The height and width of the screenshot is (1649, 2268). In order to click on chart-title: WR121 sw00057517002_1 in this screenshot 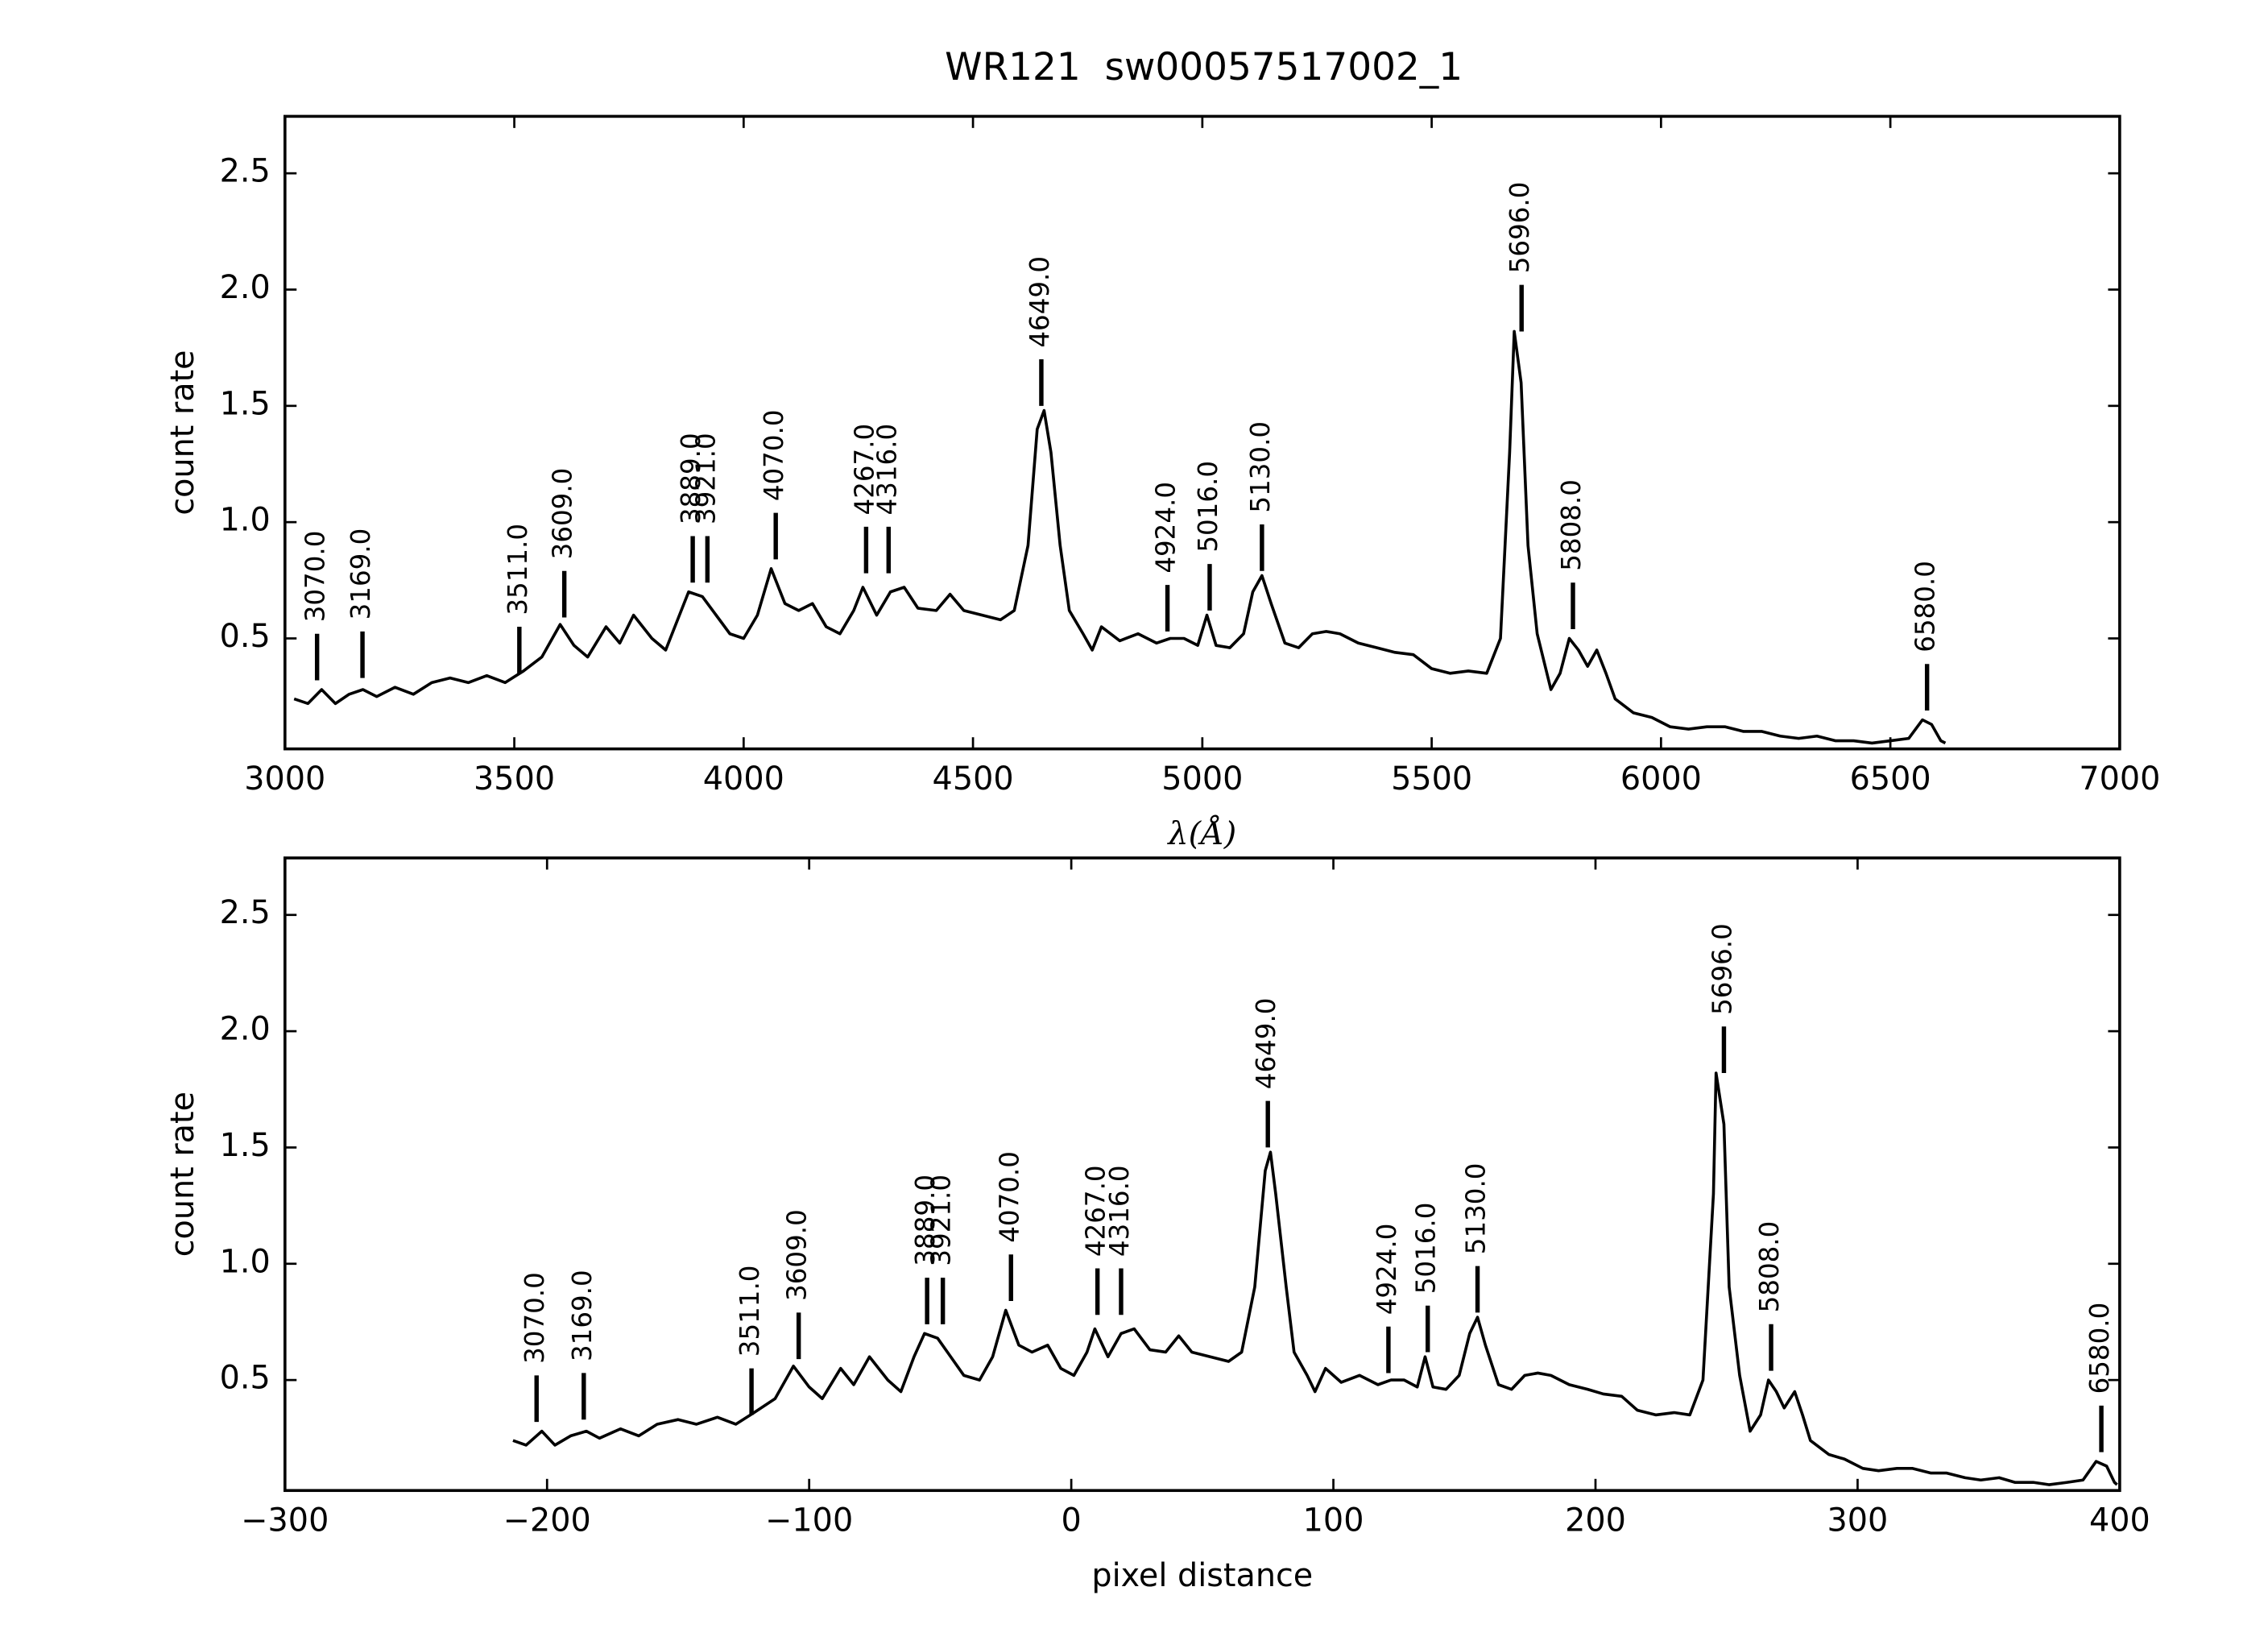, I will do `click(1204, 67)`.